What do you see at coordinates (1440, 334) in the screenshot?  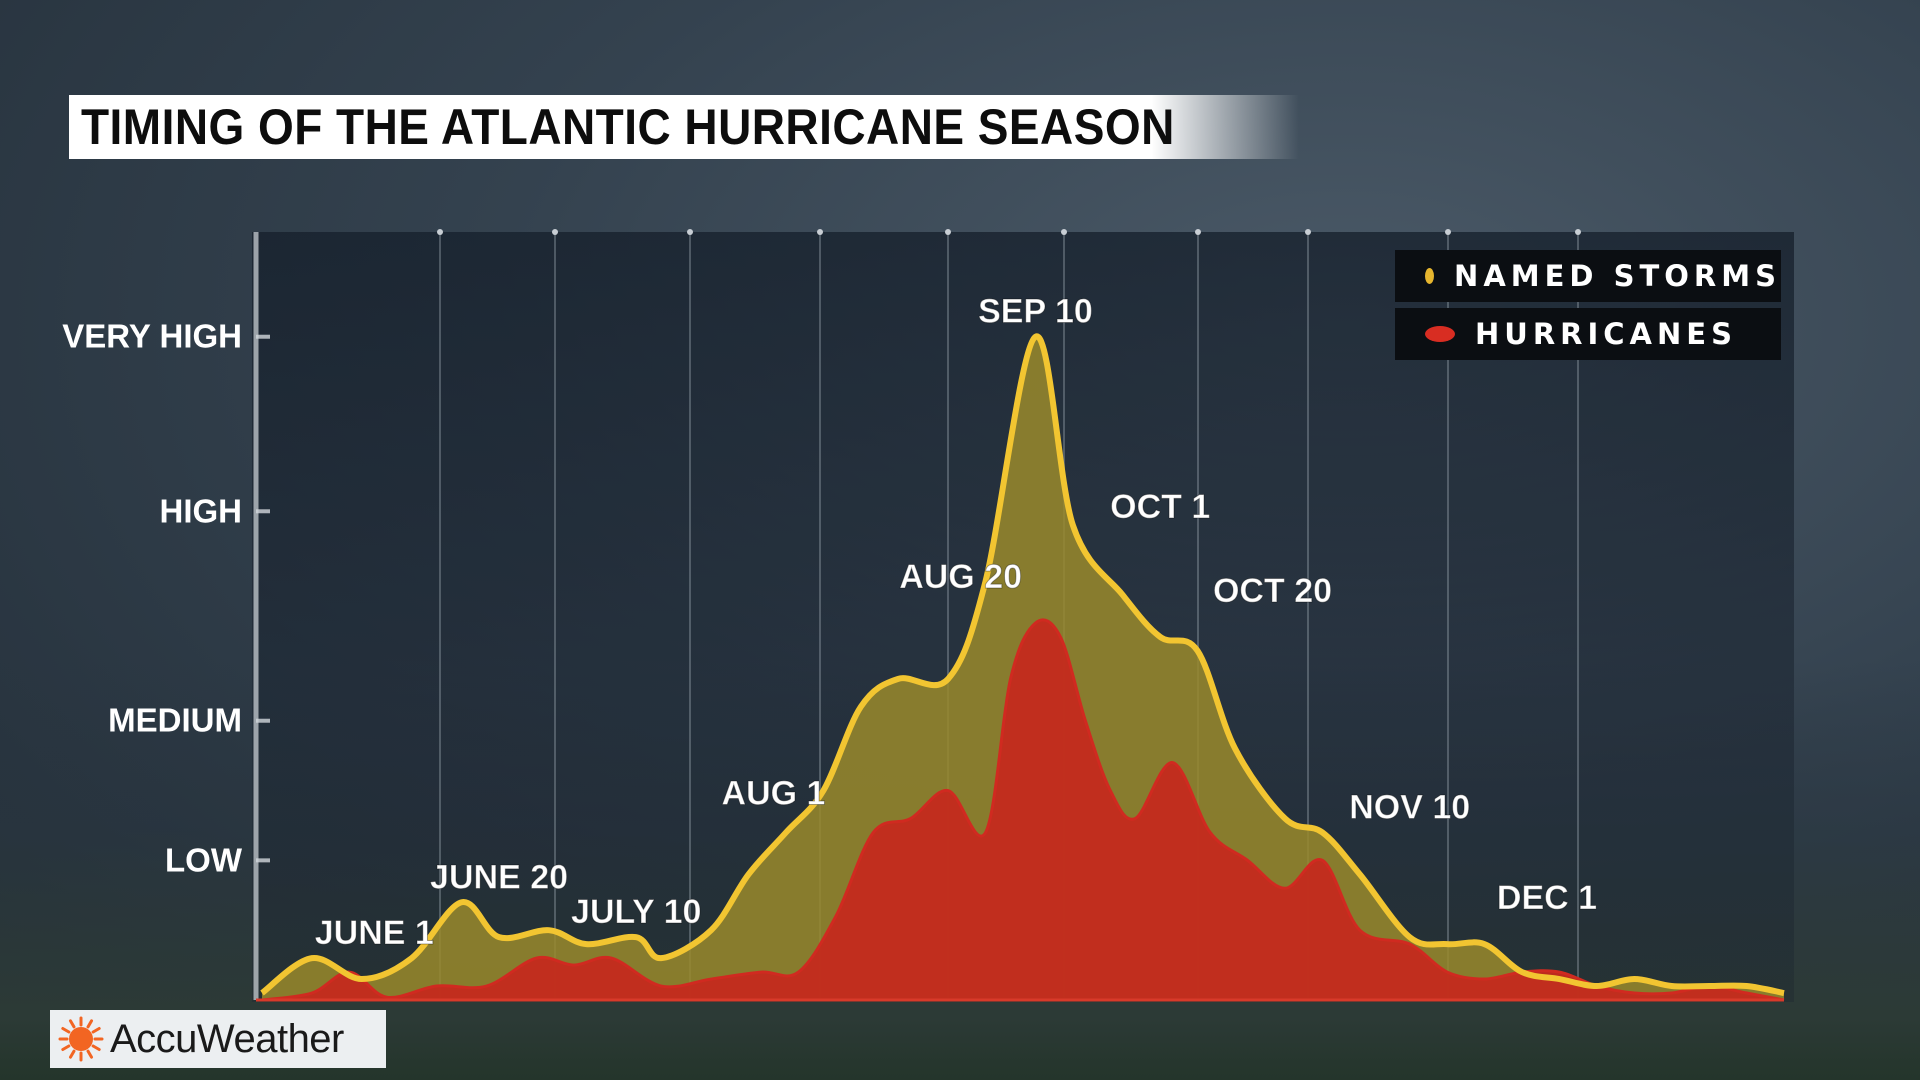 I see `legend-swatch-hurricanes` at bounding box center [1440, 334].